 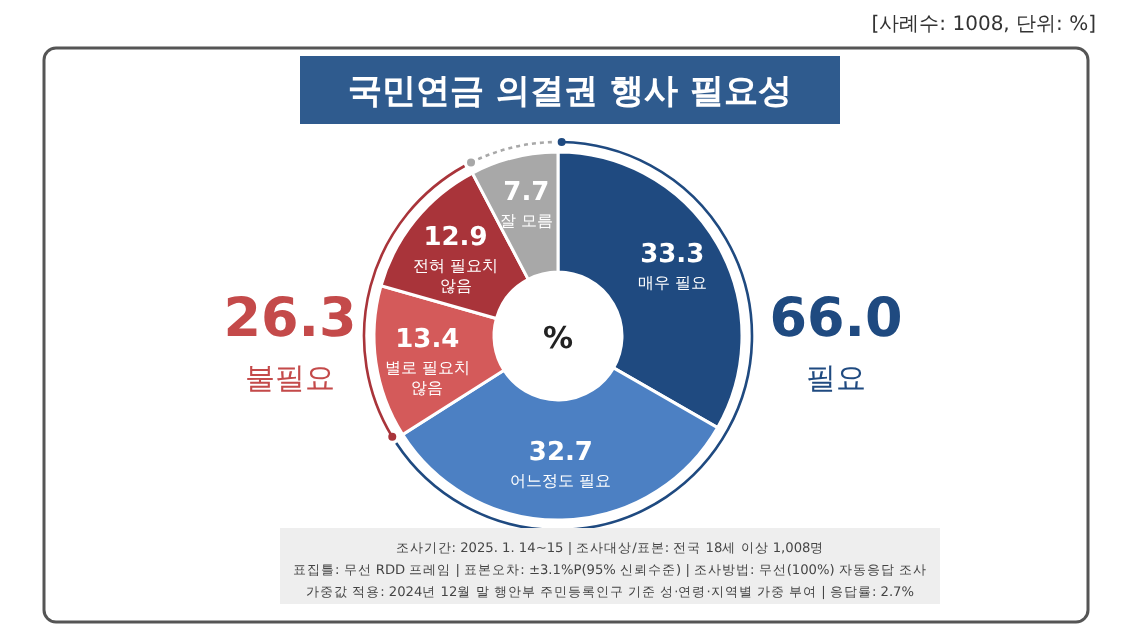 What do you see at coordinates (526, 192) in the screenshot?
I see `data-label: 7.7` at bounding box center [526, 192].